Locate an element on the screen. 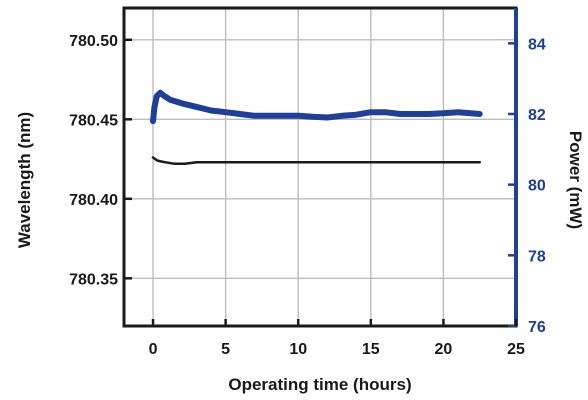  wavelength-series-line is located at coordinates (316, 161).